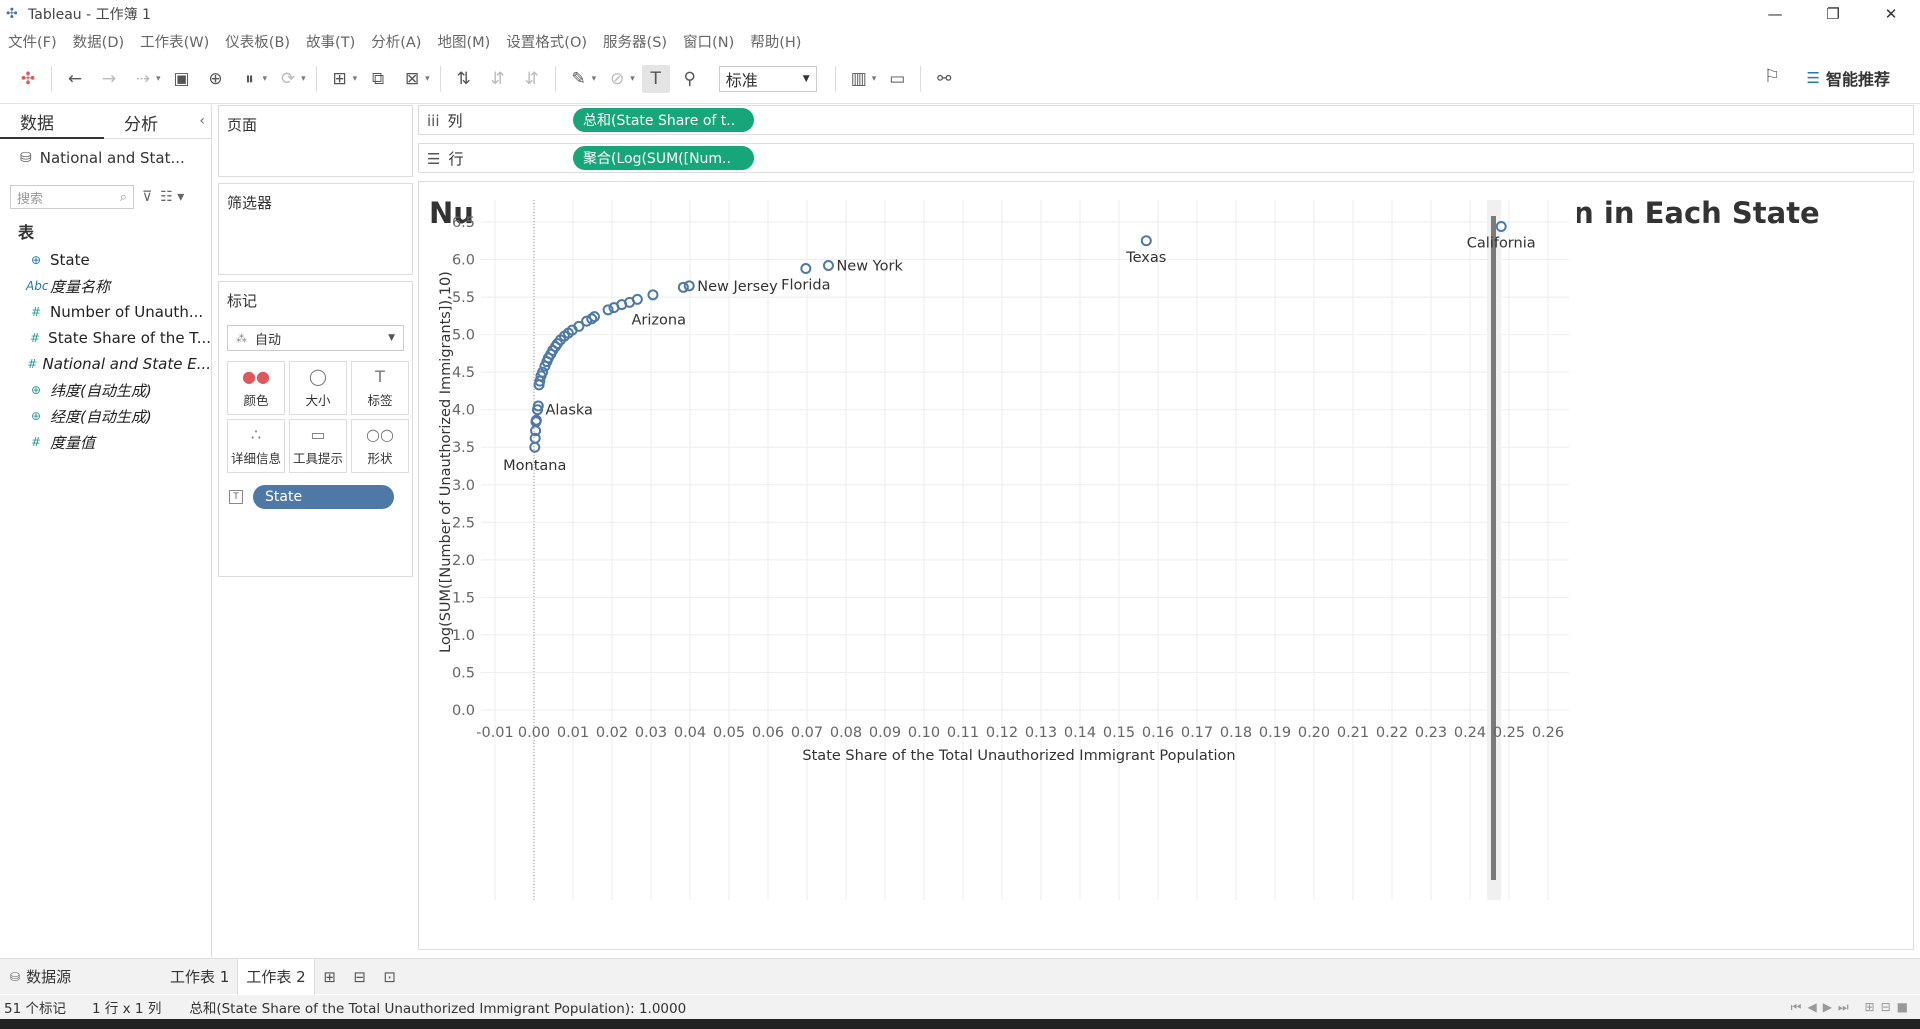 The width and height of the screenshot is (1920, 1029). Describe the element at coordinates (655, 78) in the screenshot. I see `show-labels-icon: T` at that location.